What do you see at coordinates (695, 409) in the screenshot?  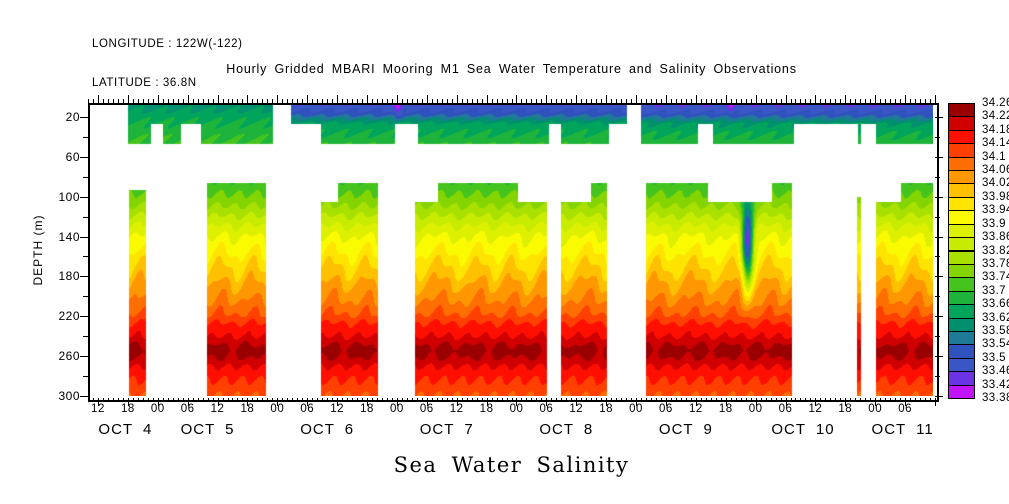 I see `x-hour-label: 12` at bounding box center [695, 409].